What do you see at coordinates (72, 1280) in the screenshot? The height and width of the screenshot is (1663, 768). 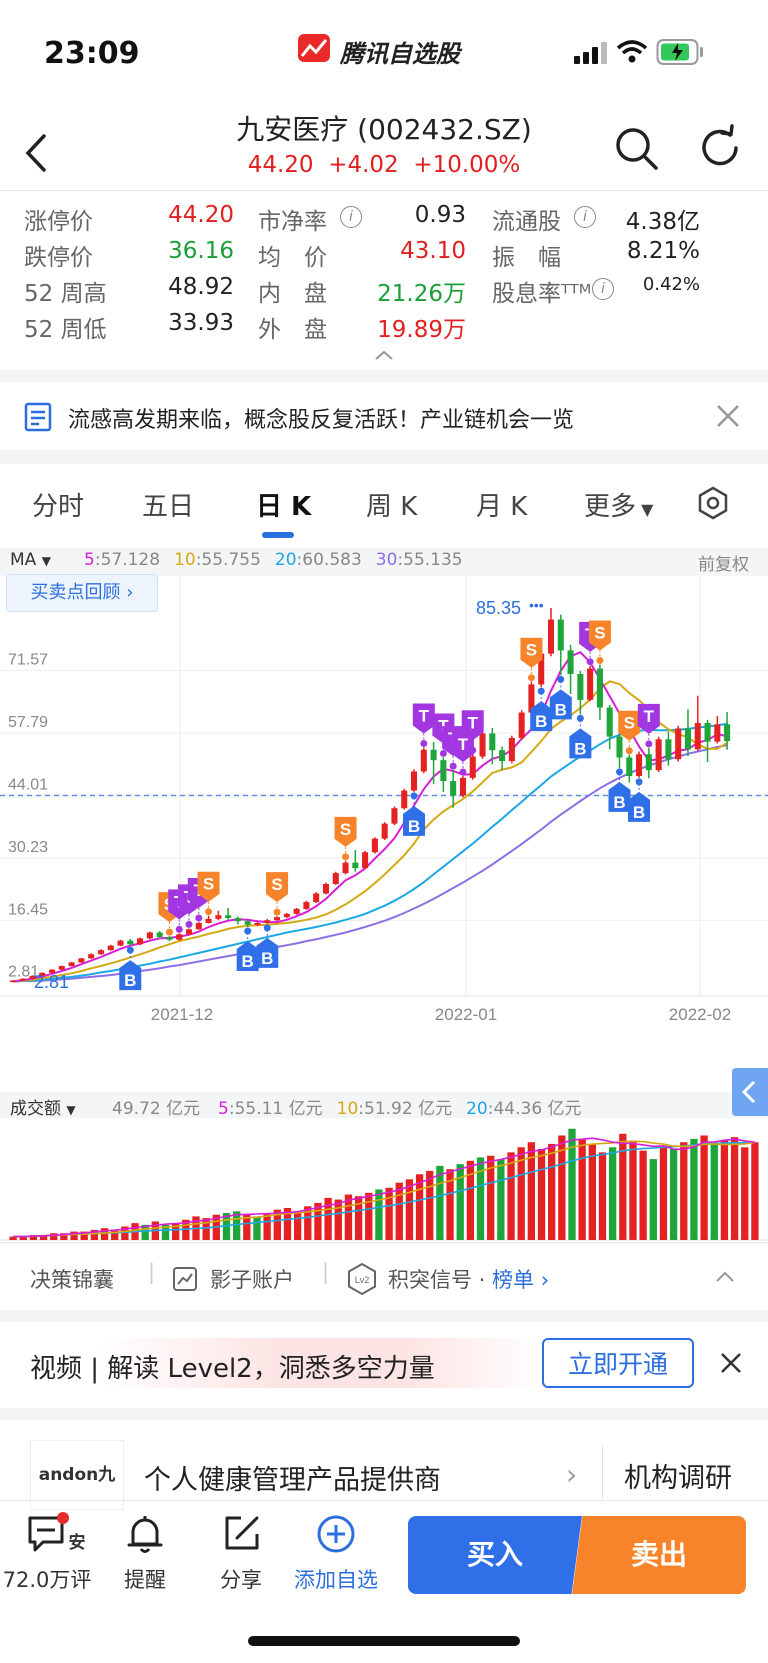 I see `decision-tips-link: 决策锦囊` at bounding box center [72, 1280].